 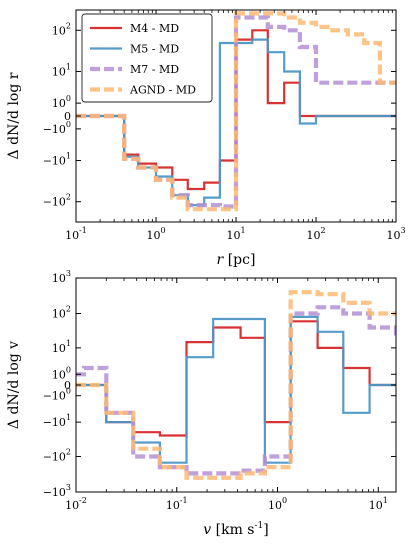 What do you see at coordinates (61, 277) in the screenshot?
I see `y-tick-label: 10³` at bounding box center [61, 277].